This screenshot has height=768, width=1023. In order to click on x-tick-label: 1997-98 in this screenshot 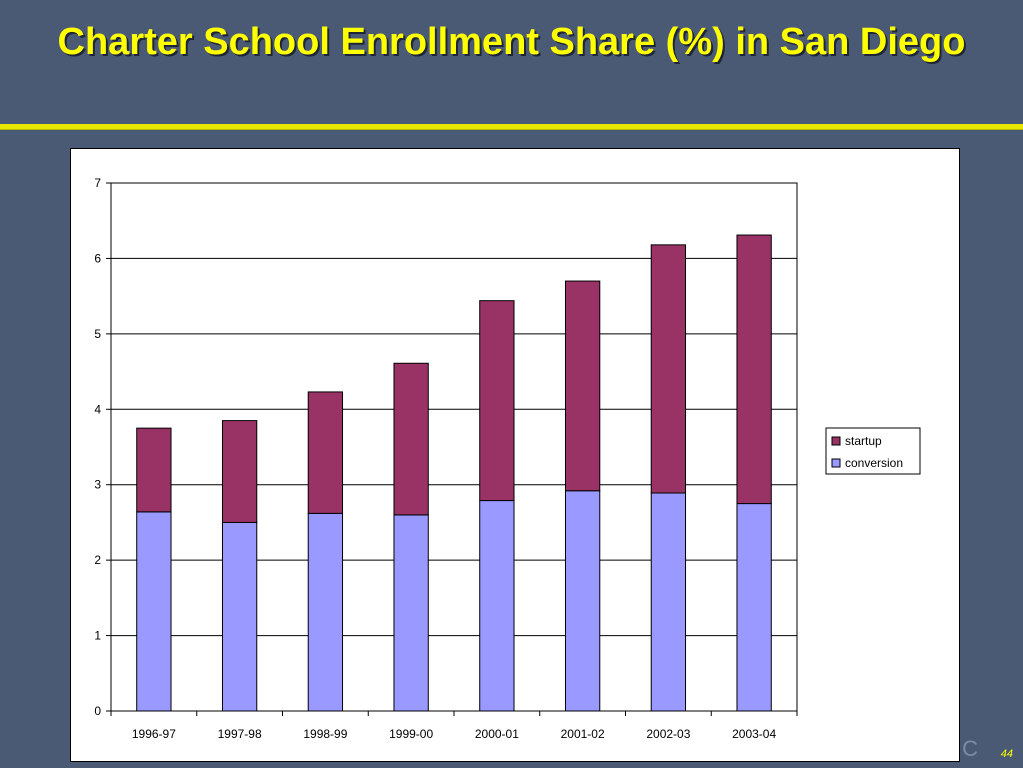, I will do `click(240, 734)`.